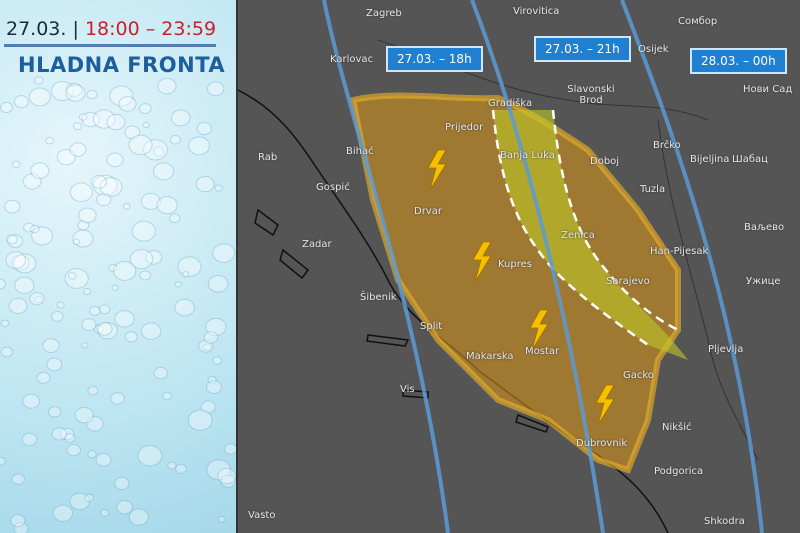  I want to click on city-label: Makarska, so click(490, 356).